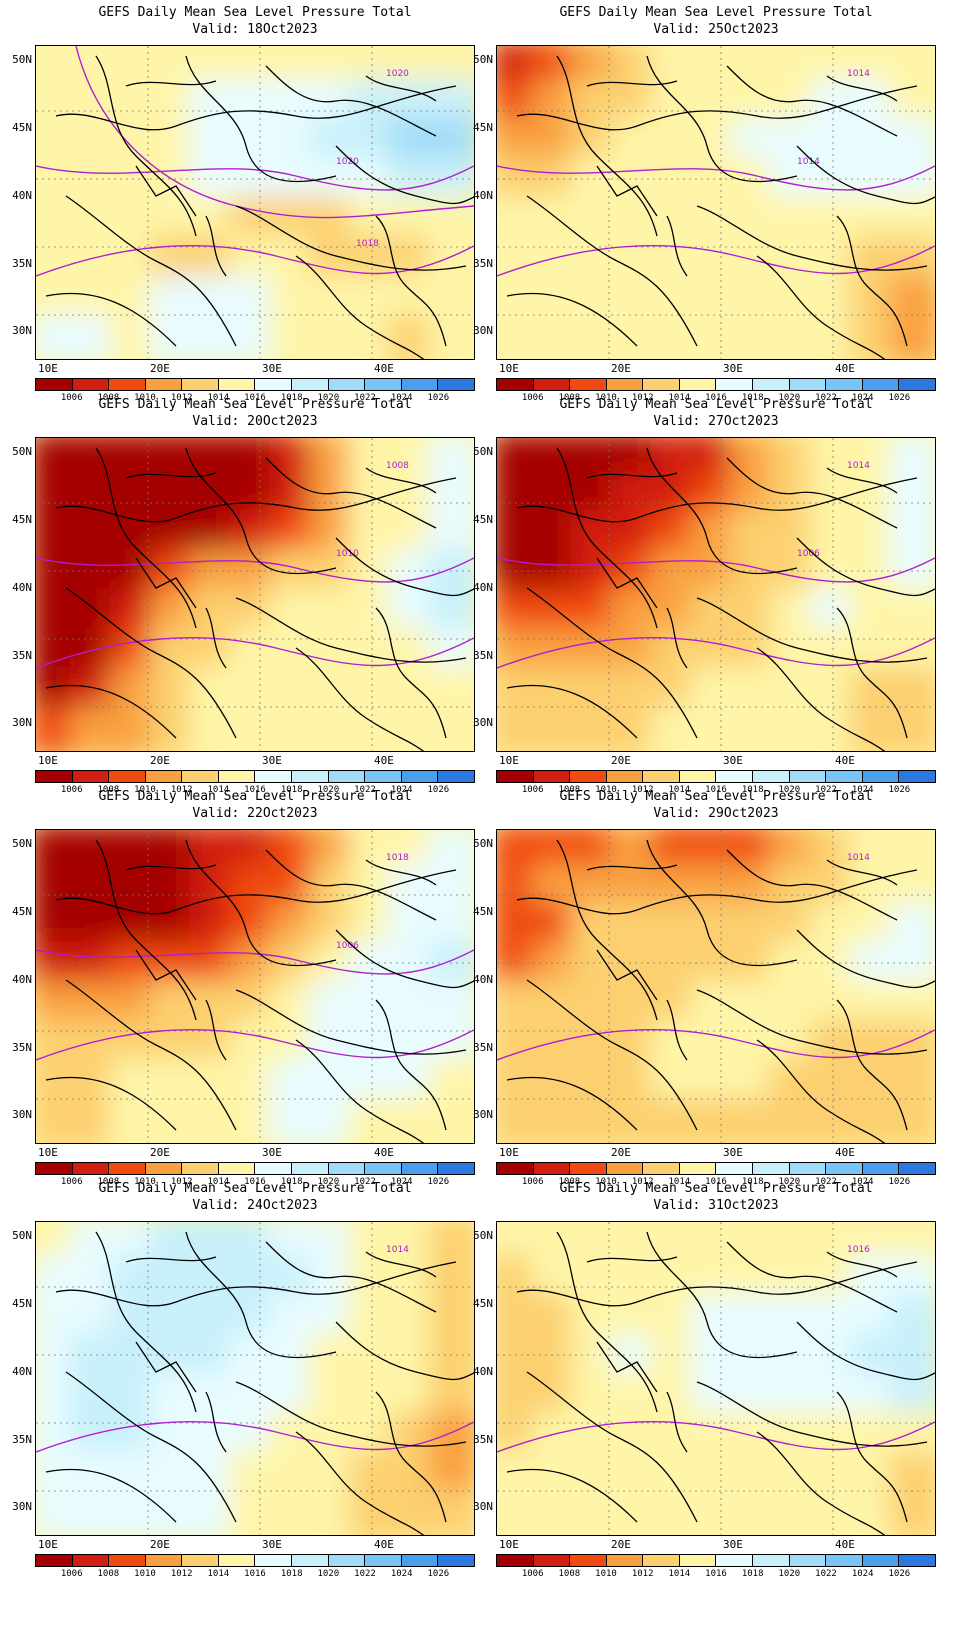  I want to click on isobar-label: 1020, so click(347, 162).